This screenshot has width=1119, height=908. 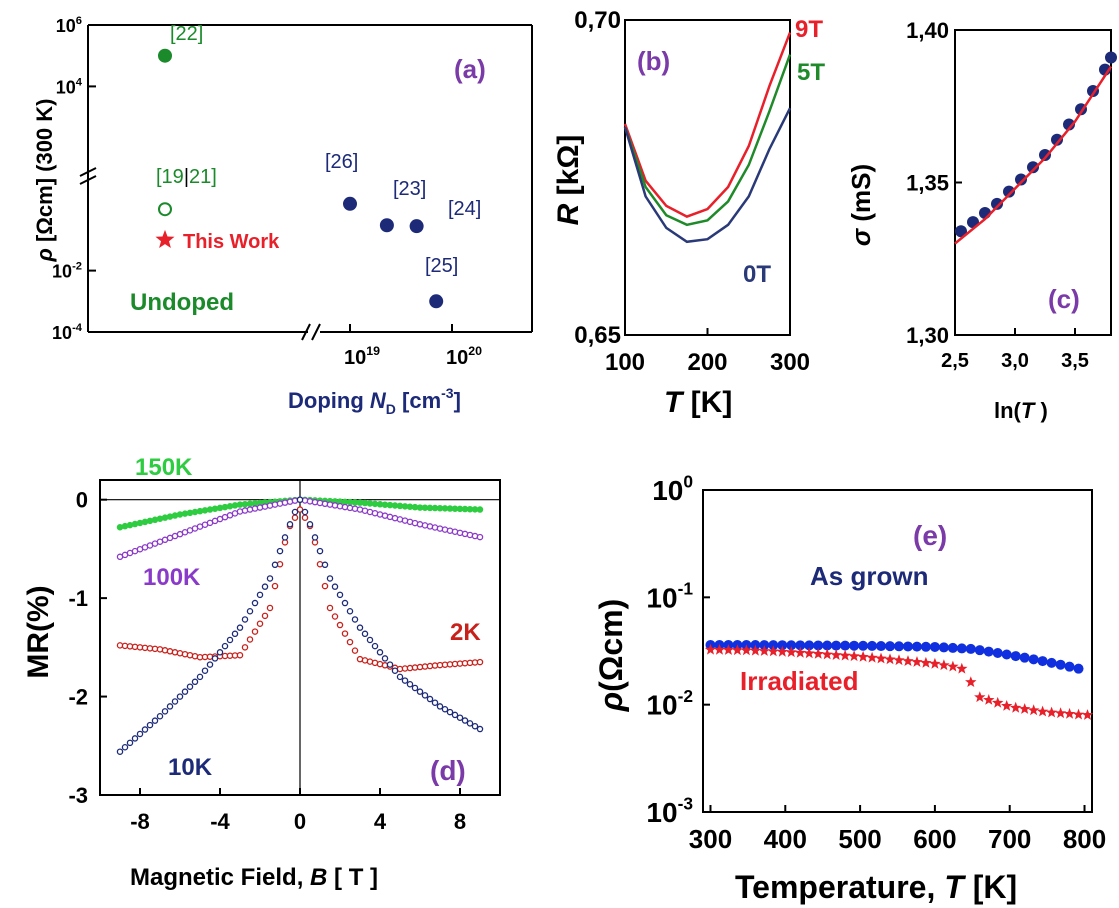 I want to click on c-y-tick-label: 1,35, so click(x=927, y=183).